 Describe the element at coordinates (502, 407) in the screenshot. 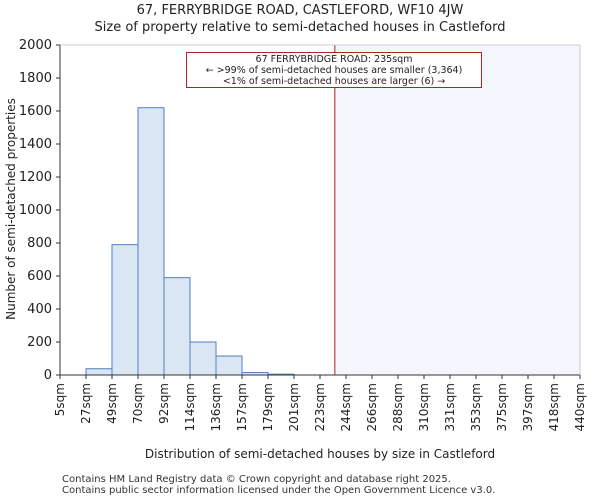

I see `x-tick-label: 375sqm` at that location.